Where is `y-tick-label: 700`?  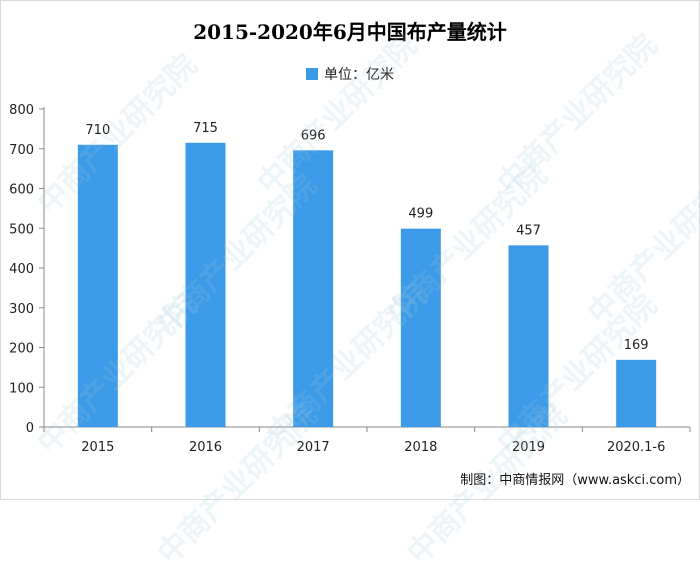
y-tick-label: 700 is located at coordinates (21, 150).